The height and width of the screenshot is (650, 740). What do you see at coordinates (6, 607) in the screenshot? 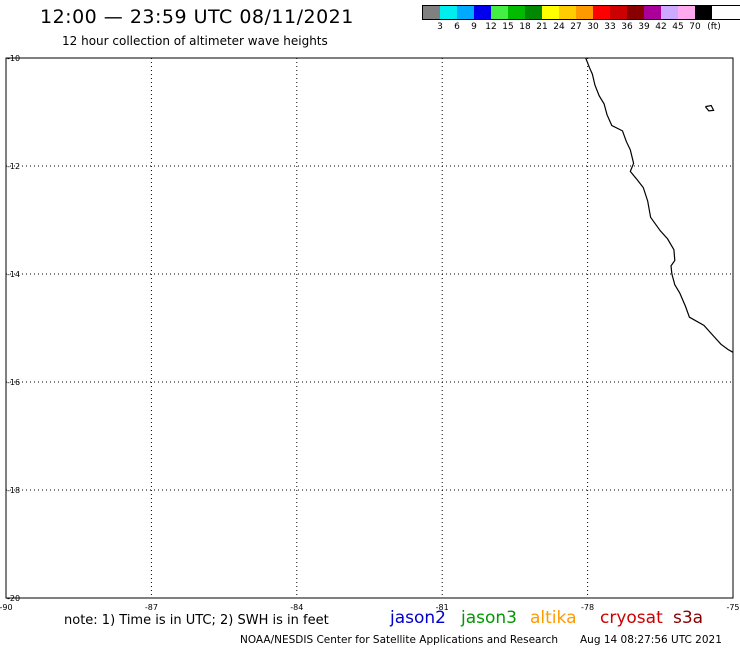
I see `longitude-tick-label: -90` at bounding box center [6, 607].